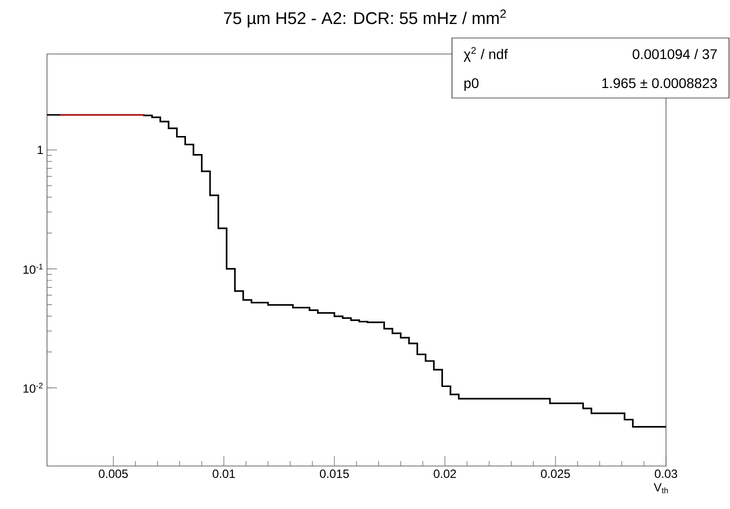 The height and width of the screenshot is (509, 730). What do you see at coordinates (666, 474) in the screenshot?
I see `x-tick-label: 0.03` at bounding box center [666, 474].